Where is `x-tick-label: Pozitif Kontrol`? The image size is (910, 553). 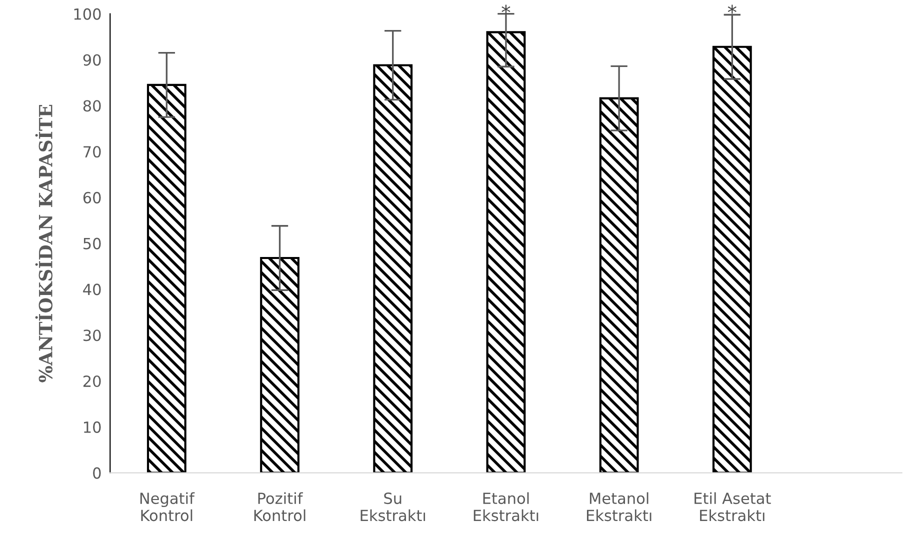 x-tick-label: Pozitif Kontrol is located at coordinates (280, 507).